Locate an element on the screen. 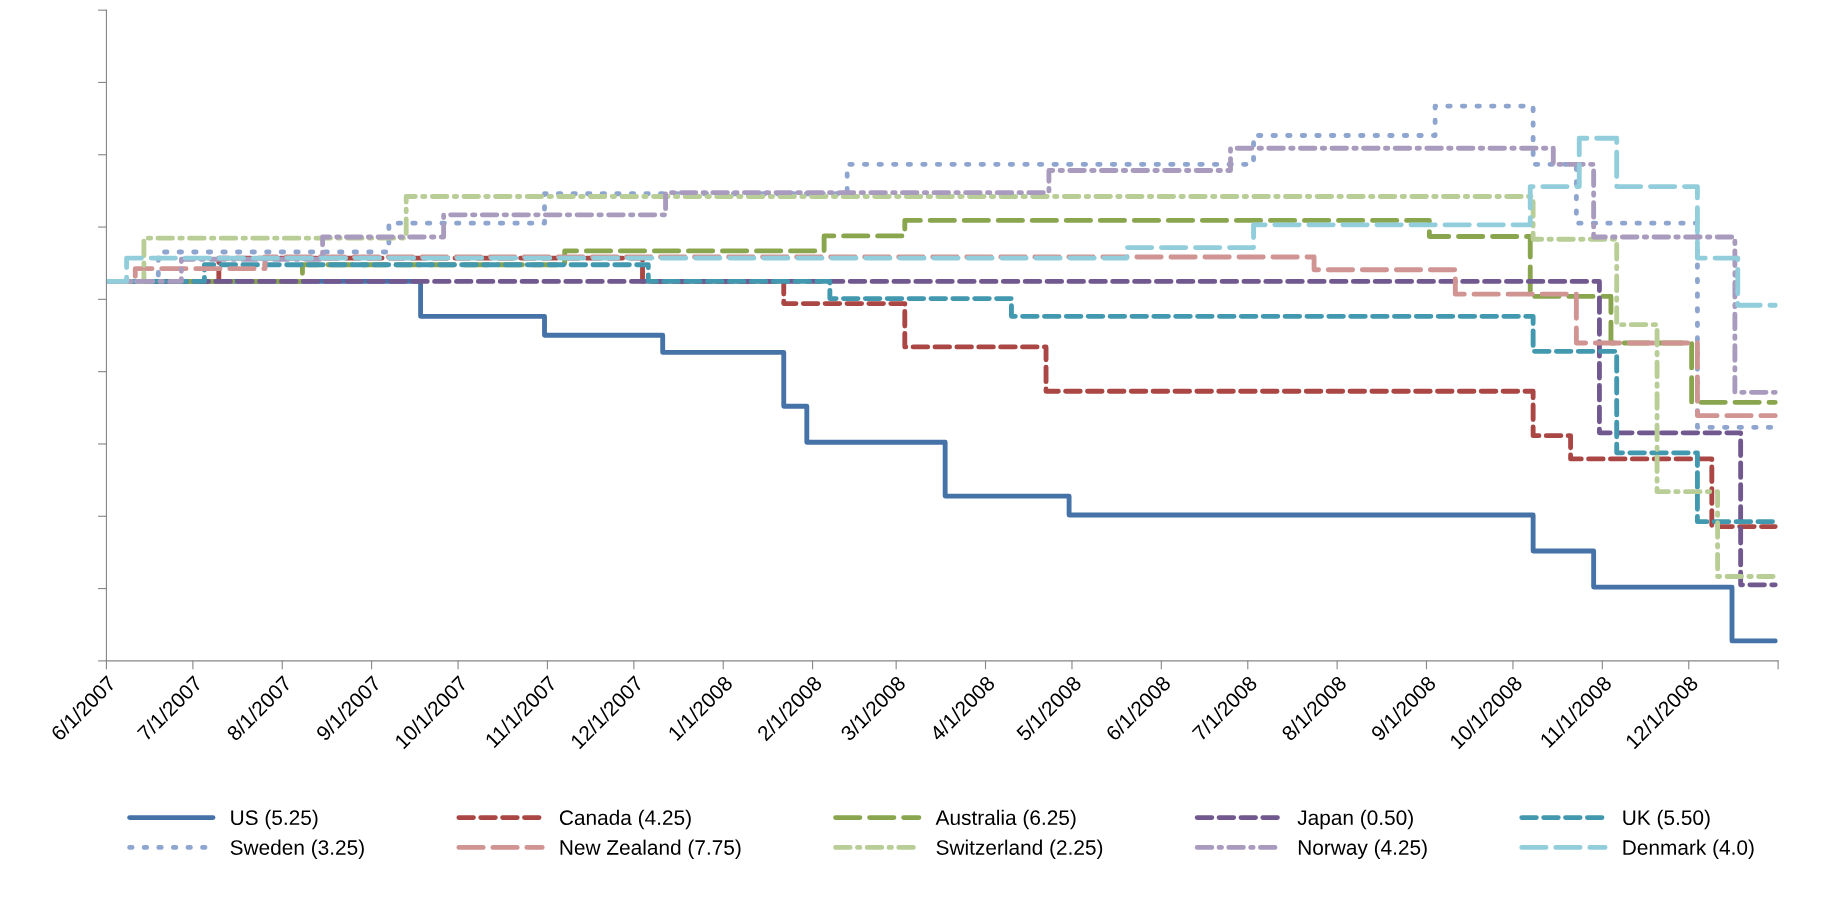 The width and height of the screenshot is (1835, 923). legend-label: Australia (6.25) is located at coordinates (1005, 819).